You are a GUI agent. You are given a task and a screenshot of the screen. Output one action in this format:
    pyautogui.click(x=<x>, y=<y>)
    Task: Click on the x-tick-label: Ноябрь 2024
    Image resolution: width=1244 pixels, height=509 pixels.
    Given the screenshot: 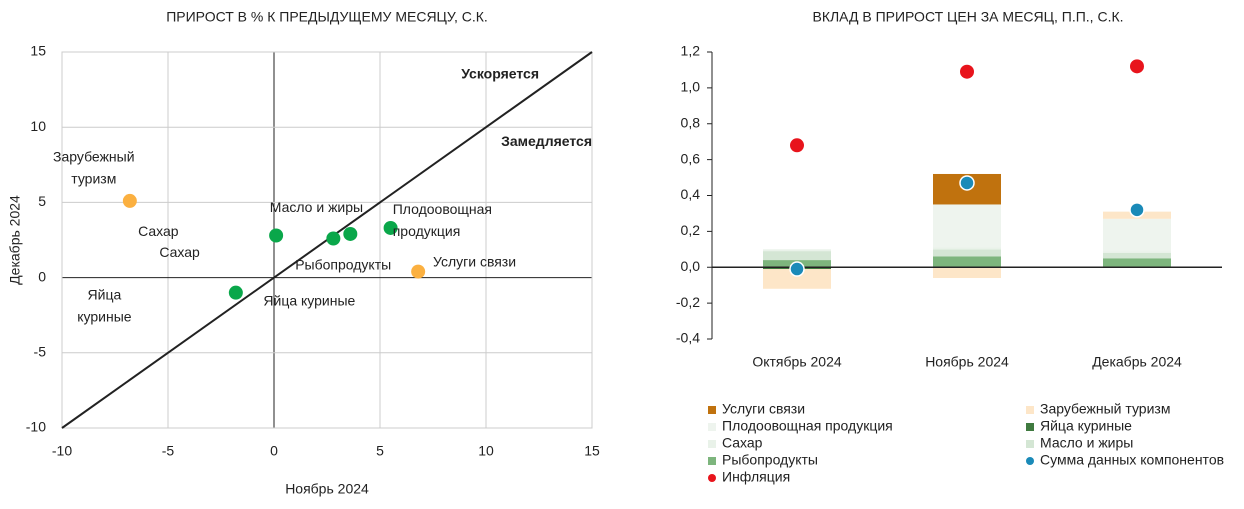 What is the action you would take?
    pyautogui.click(x=967, y=362)
    